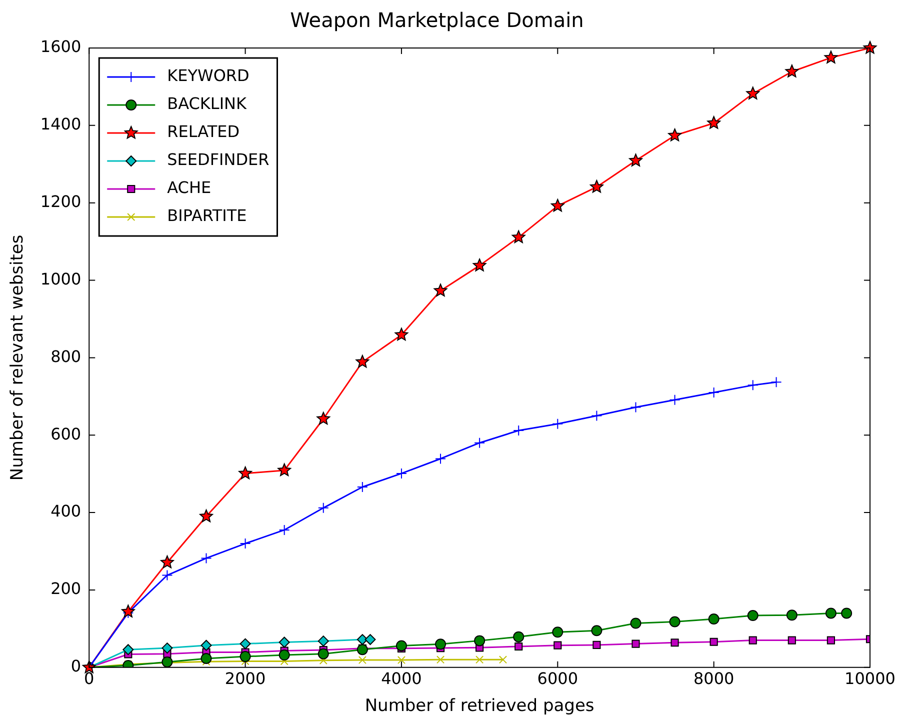  Describe the element at coordinates (76, 666) in the screenshot. I see `y-tick-label: 0` at that location.